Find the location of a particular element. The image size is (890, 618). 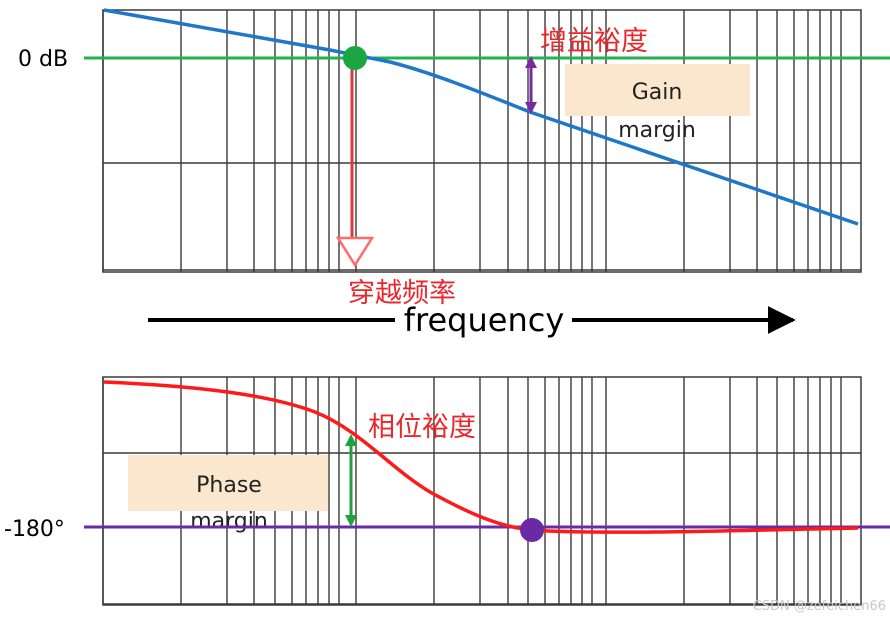

frequency-axis: frequency is located at coordinates (472, 320).